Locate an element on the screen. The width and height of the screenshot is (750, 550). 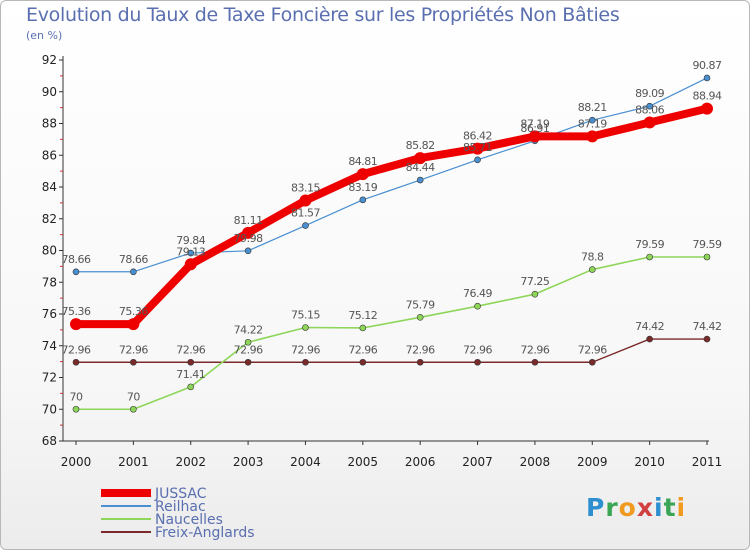
logo-letter: o is located at coordinates (627, 507).